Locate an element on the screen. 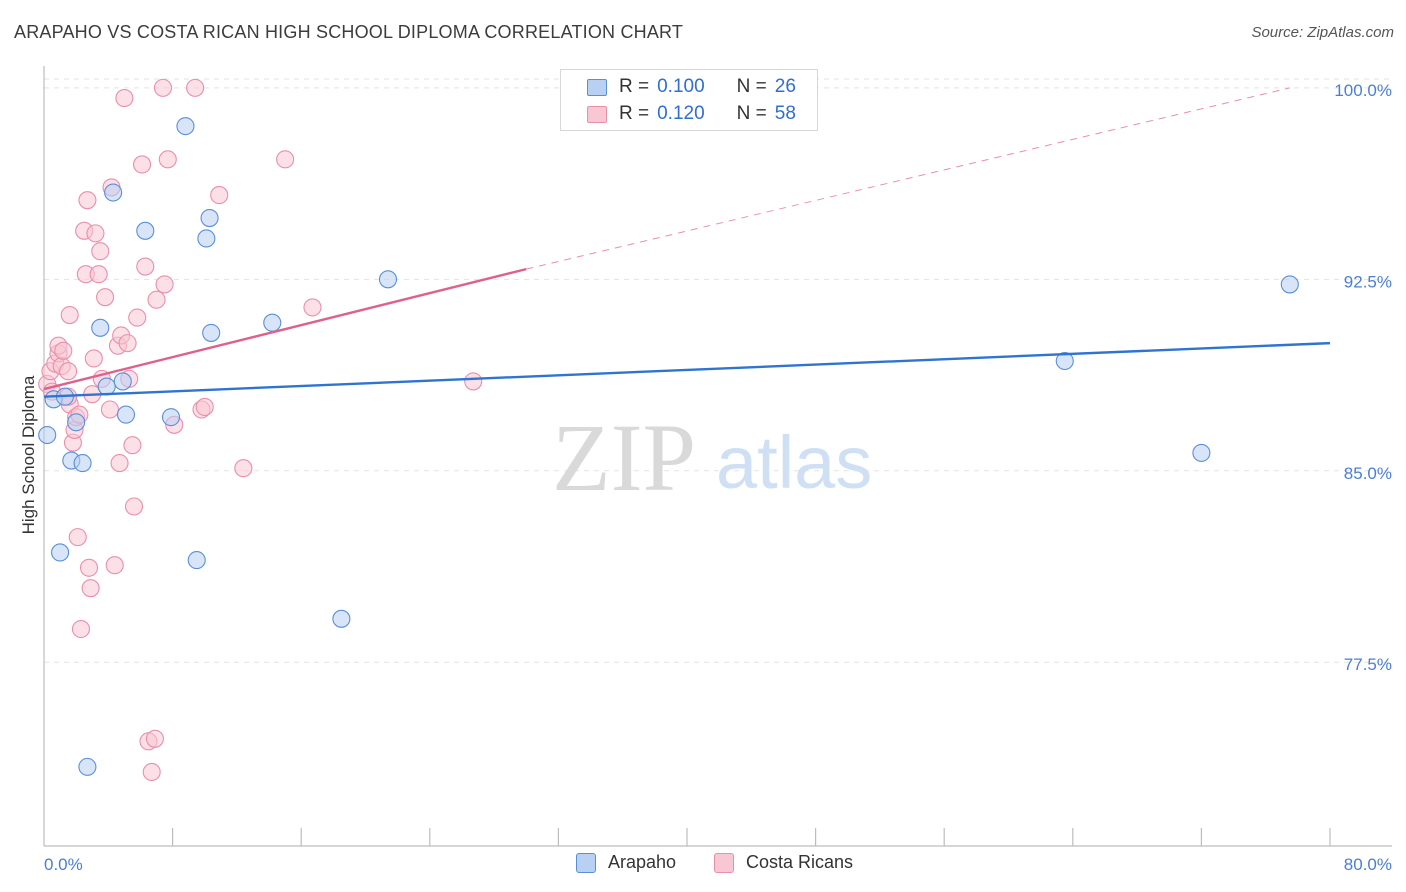 The width and height of the screenshot is (1406, 892). source-label: Source: ZipAtlas.com is located at coordinates (1322, 32).